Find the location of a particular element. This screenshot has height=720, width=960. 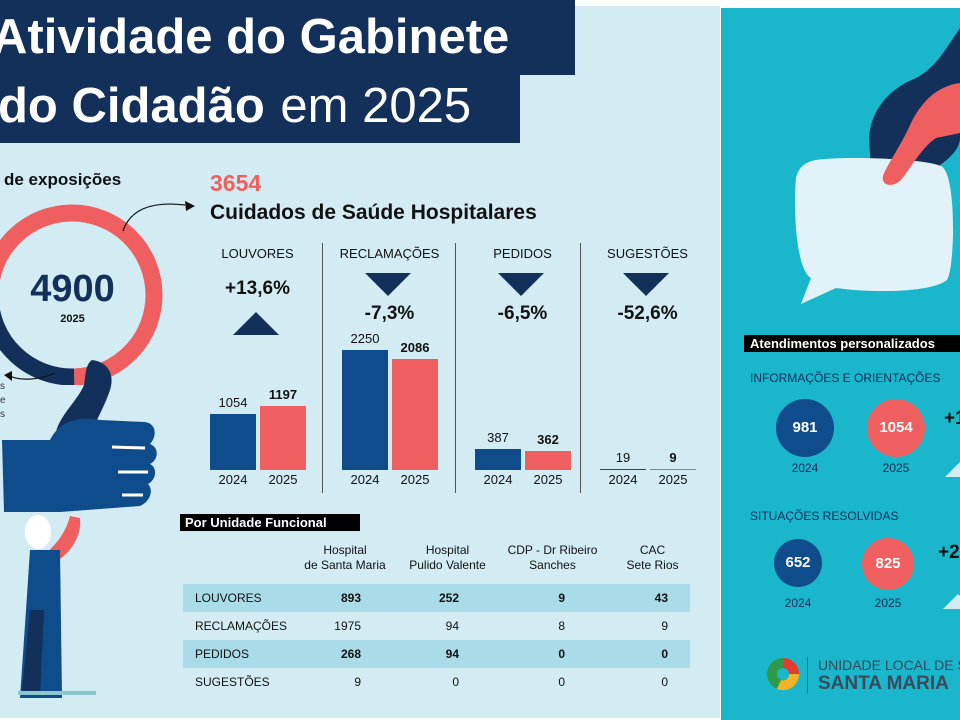

cell-value: 268 is located at coordinates (350, 654).